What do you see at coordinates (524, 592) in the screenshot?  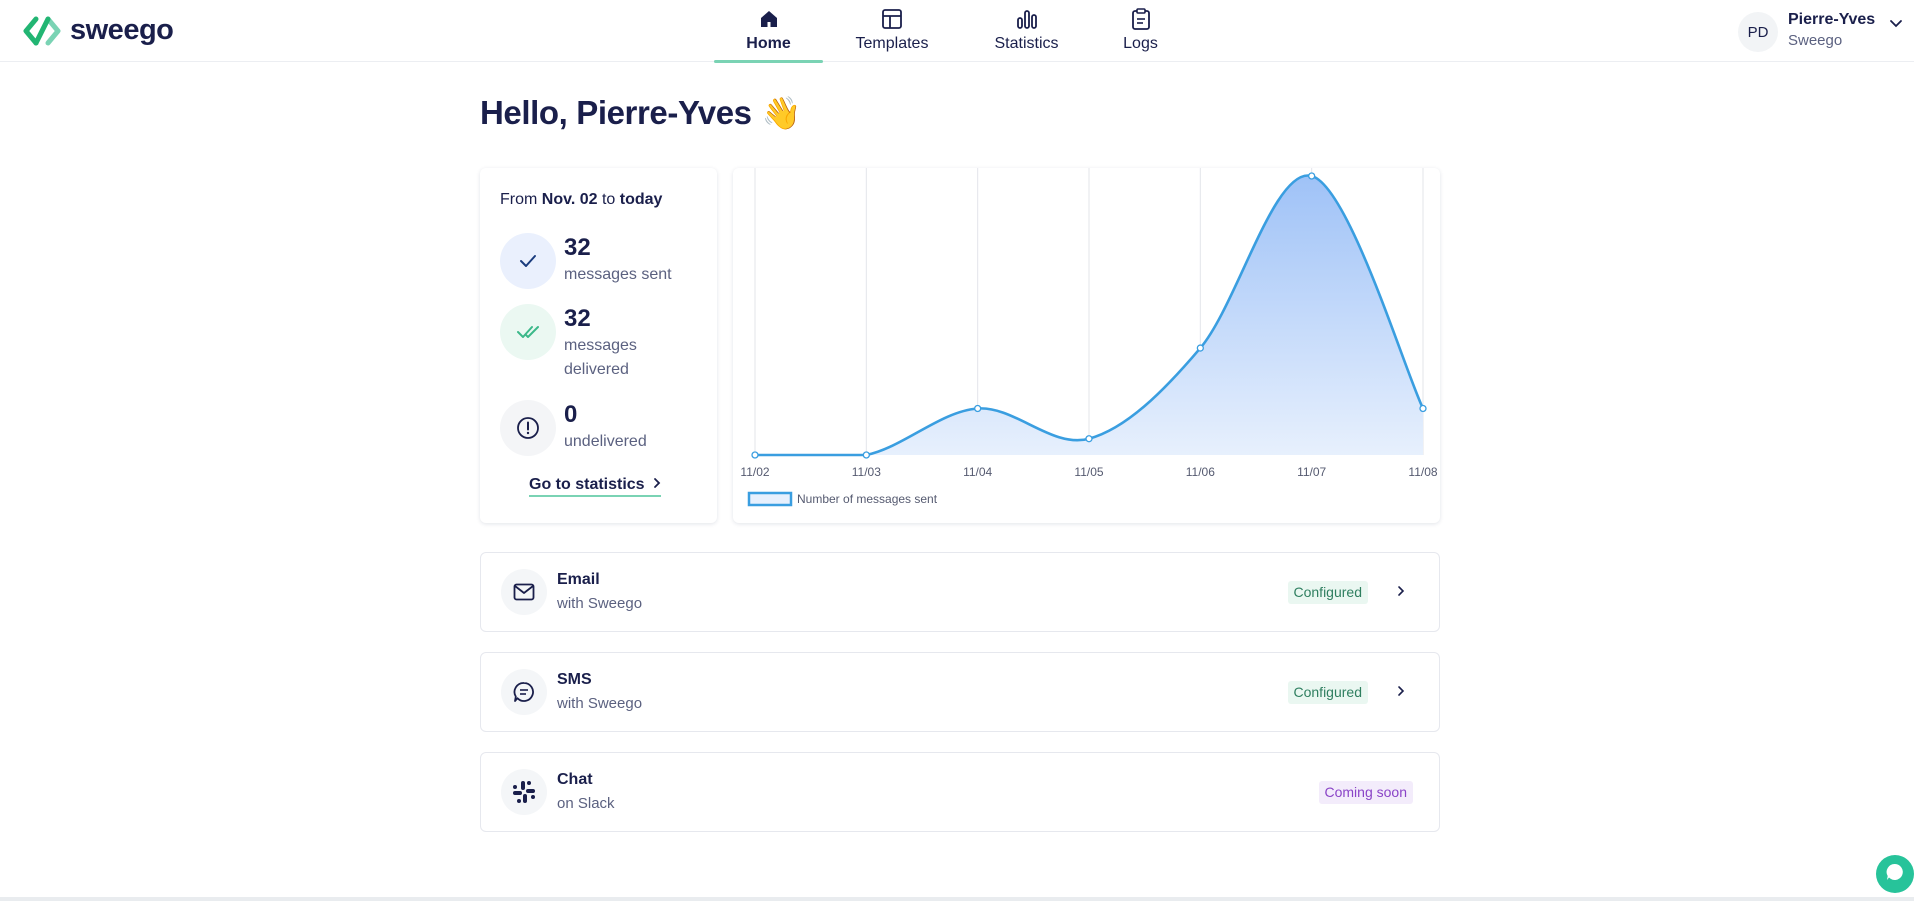 I see `mail-icon` at bounding box center [524, 592].